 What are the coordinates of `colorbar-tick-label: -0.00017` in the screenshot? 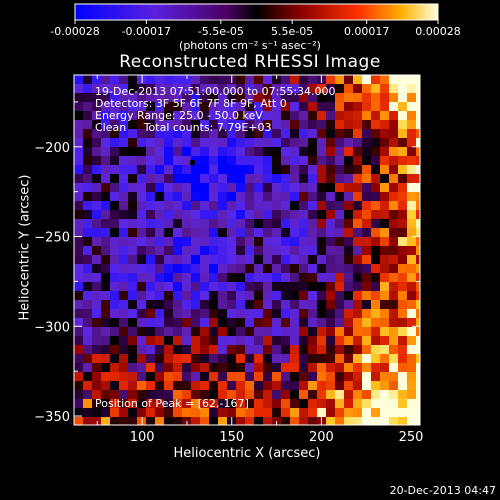 It's located at (146, 31).